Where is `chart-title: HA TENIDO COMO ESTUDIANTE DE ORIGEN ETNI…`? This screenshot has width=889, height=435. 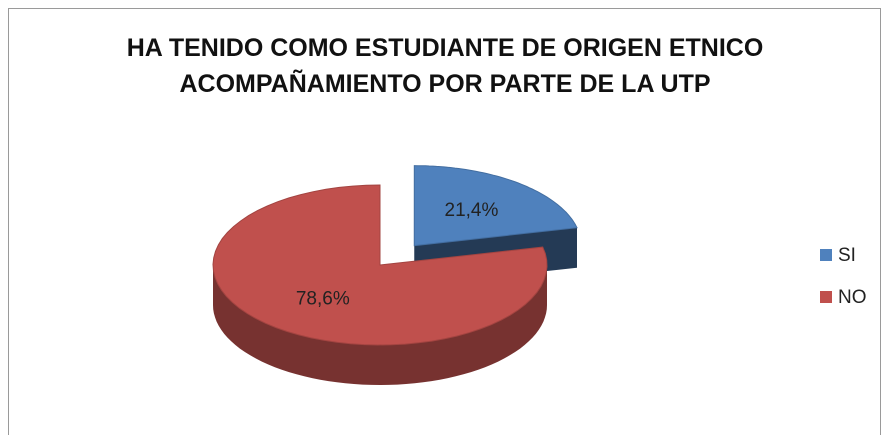
chart-title: HA TENIDO COMO ESTUDIANTE DE ORIGEN ETNI… is located at coordinates (445, 66).